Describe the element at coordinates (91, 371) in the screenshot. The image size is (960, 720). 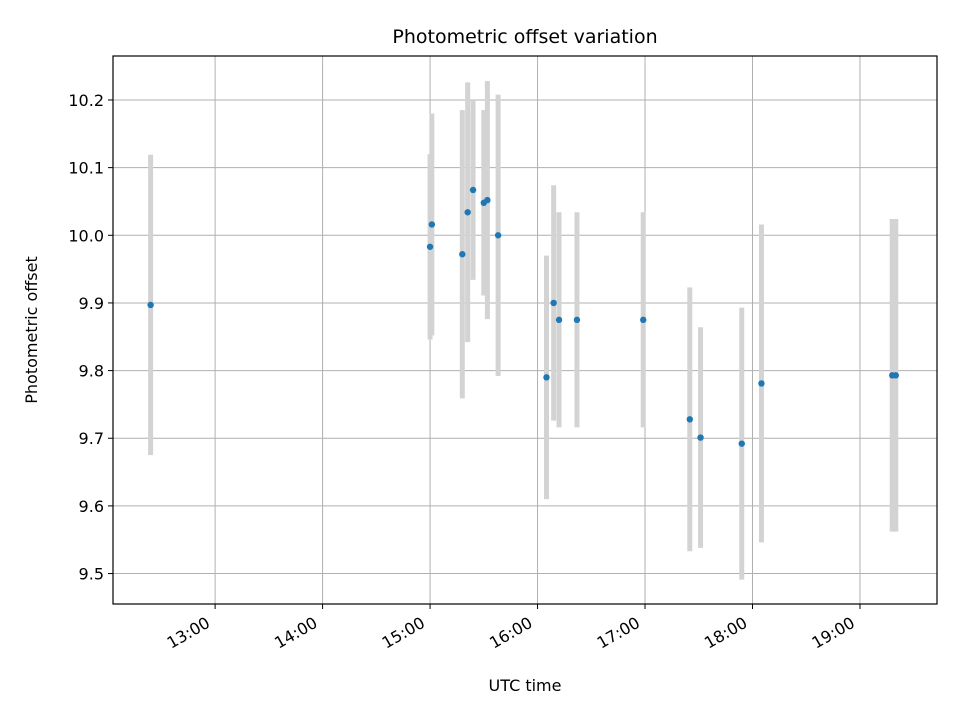
I see `y-tick-label: 9.8` at that location.